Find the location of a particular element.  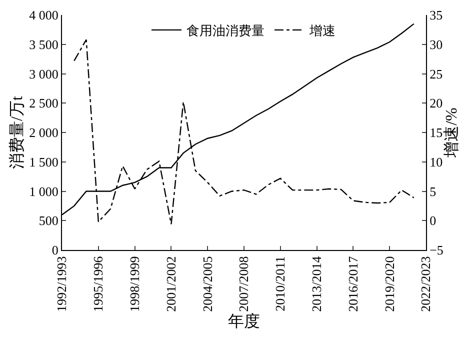

x-tick-label: 1995/1996 is located at coordinates (98, 284).